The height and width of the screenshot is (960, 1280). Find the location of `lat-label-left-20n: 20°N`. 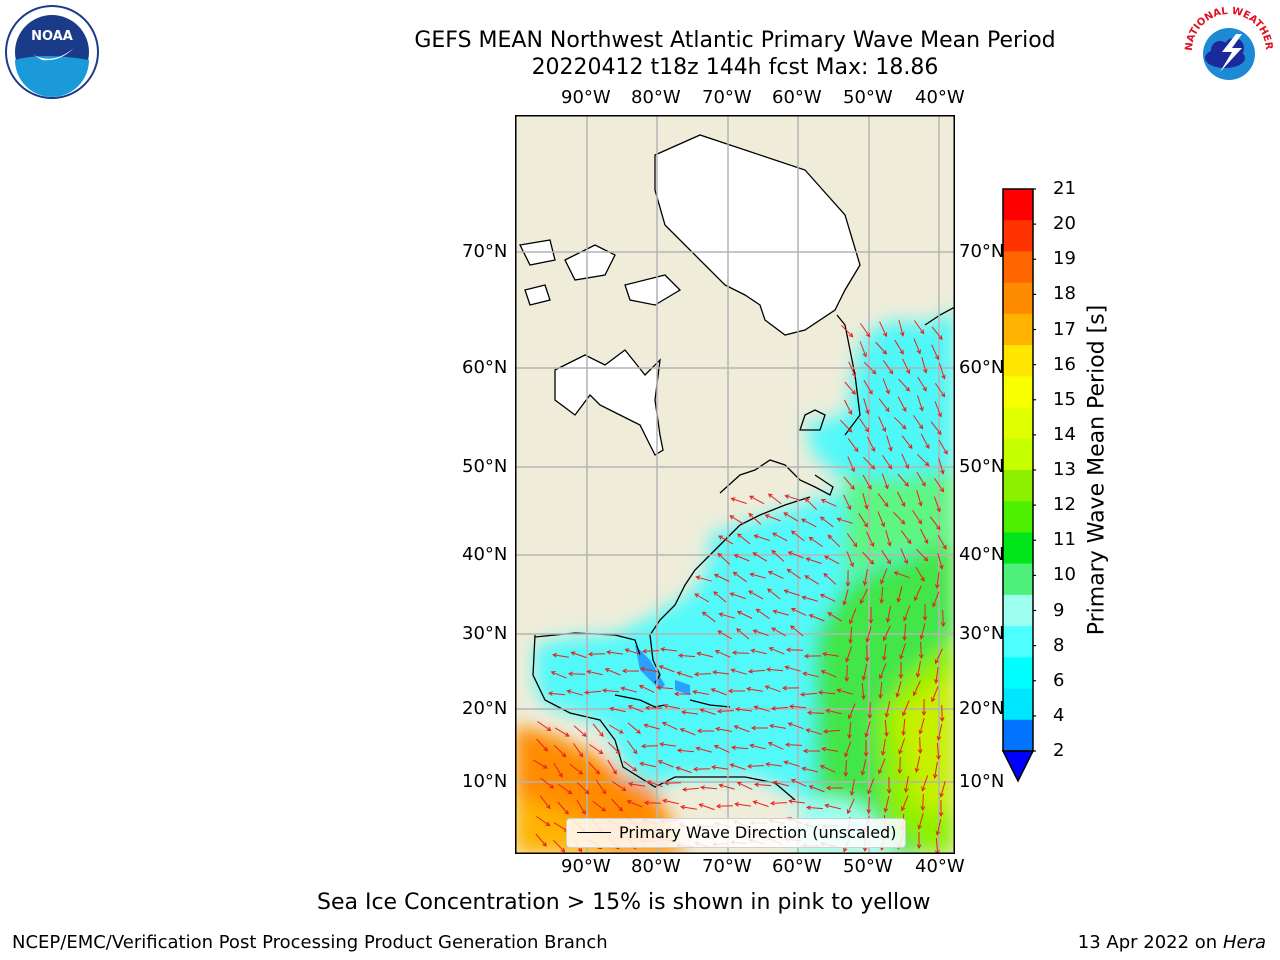

lat-label-left-20n: 20°N is located at coordinates (485, 708).